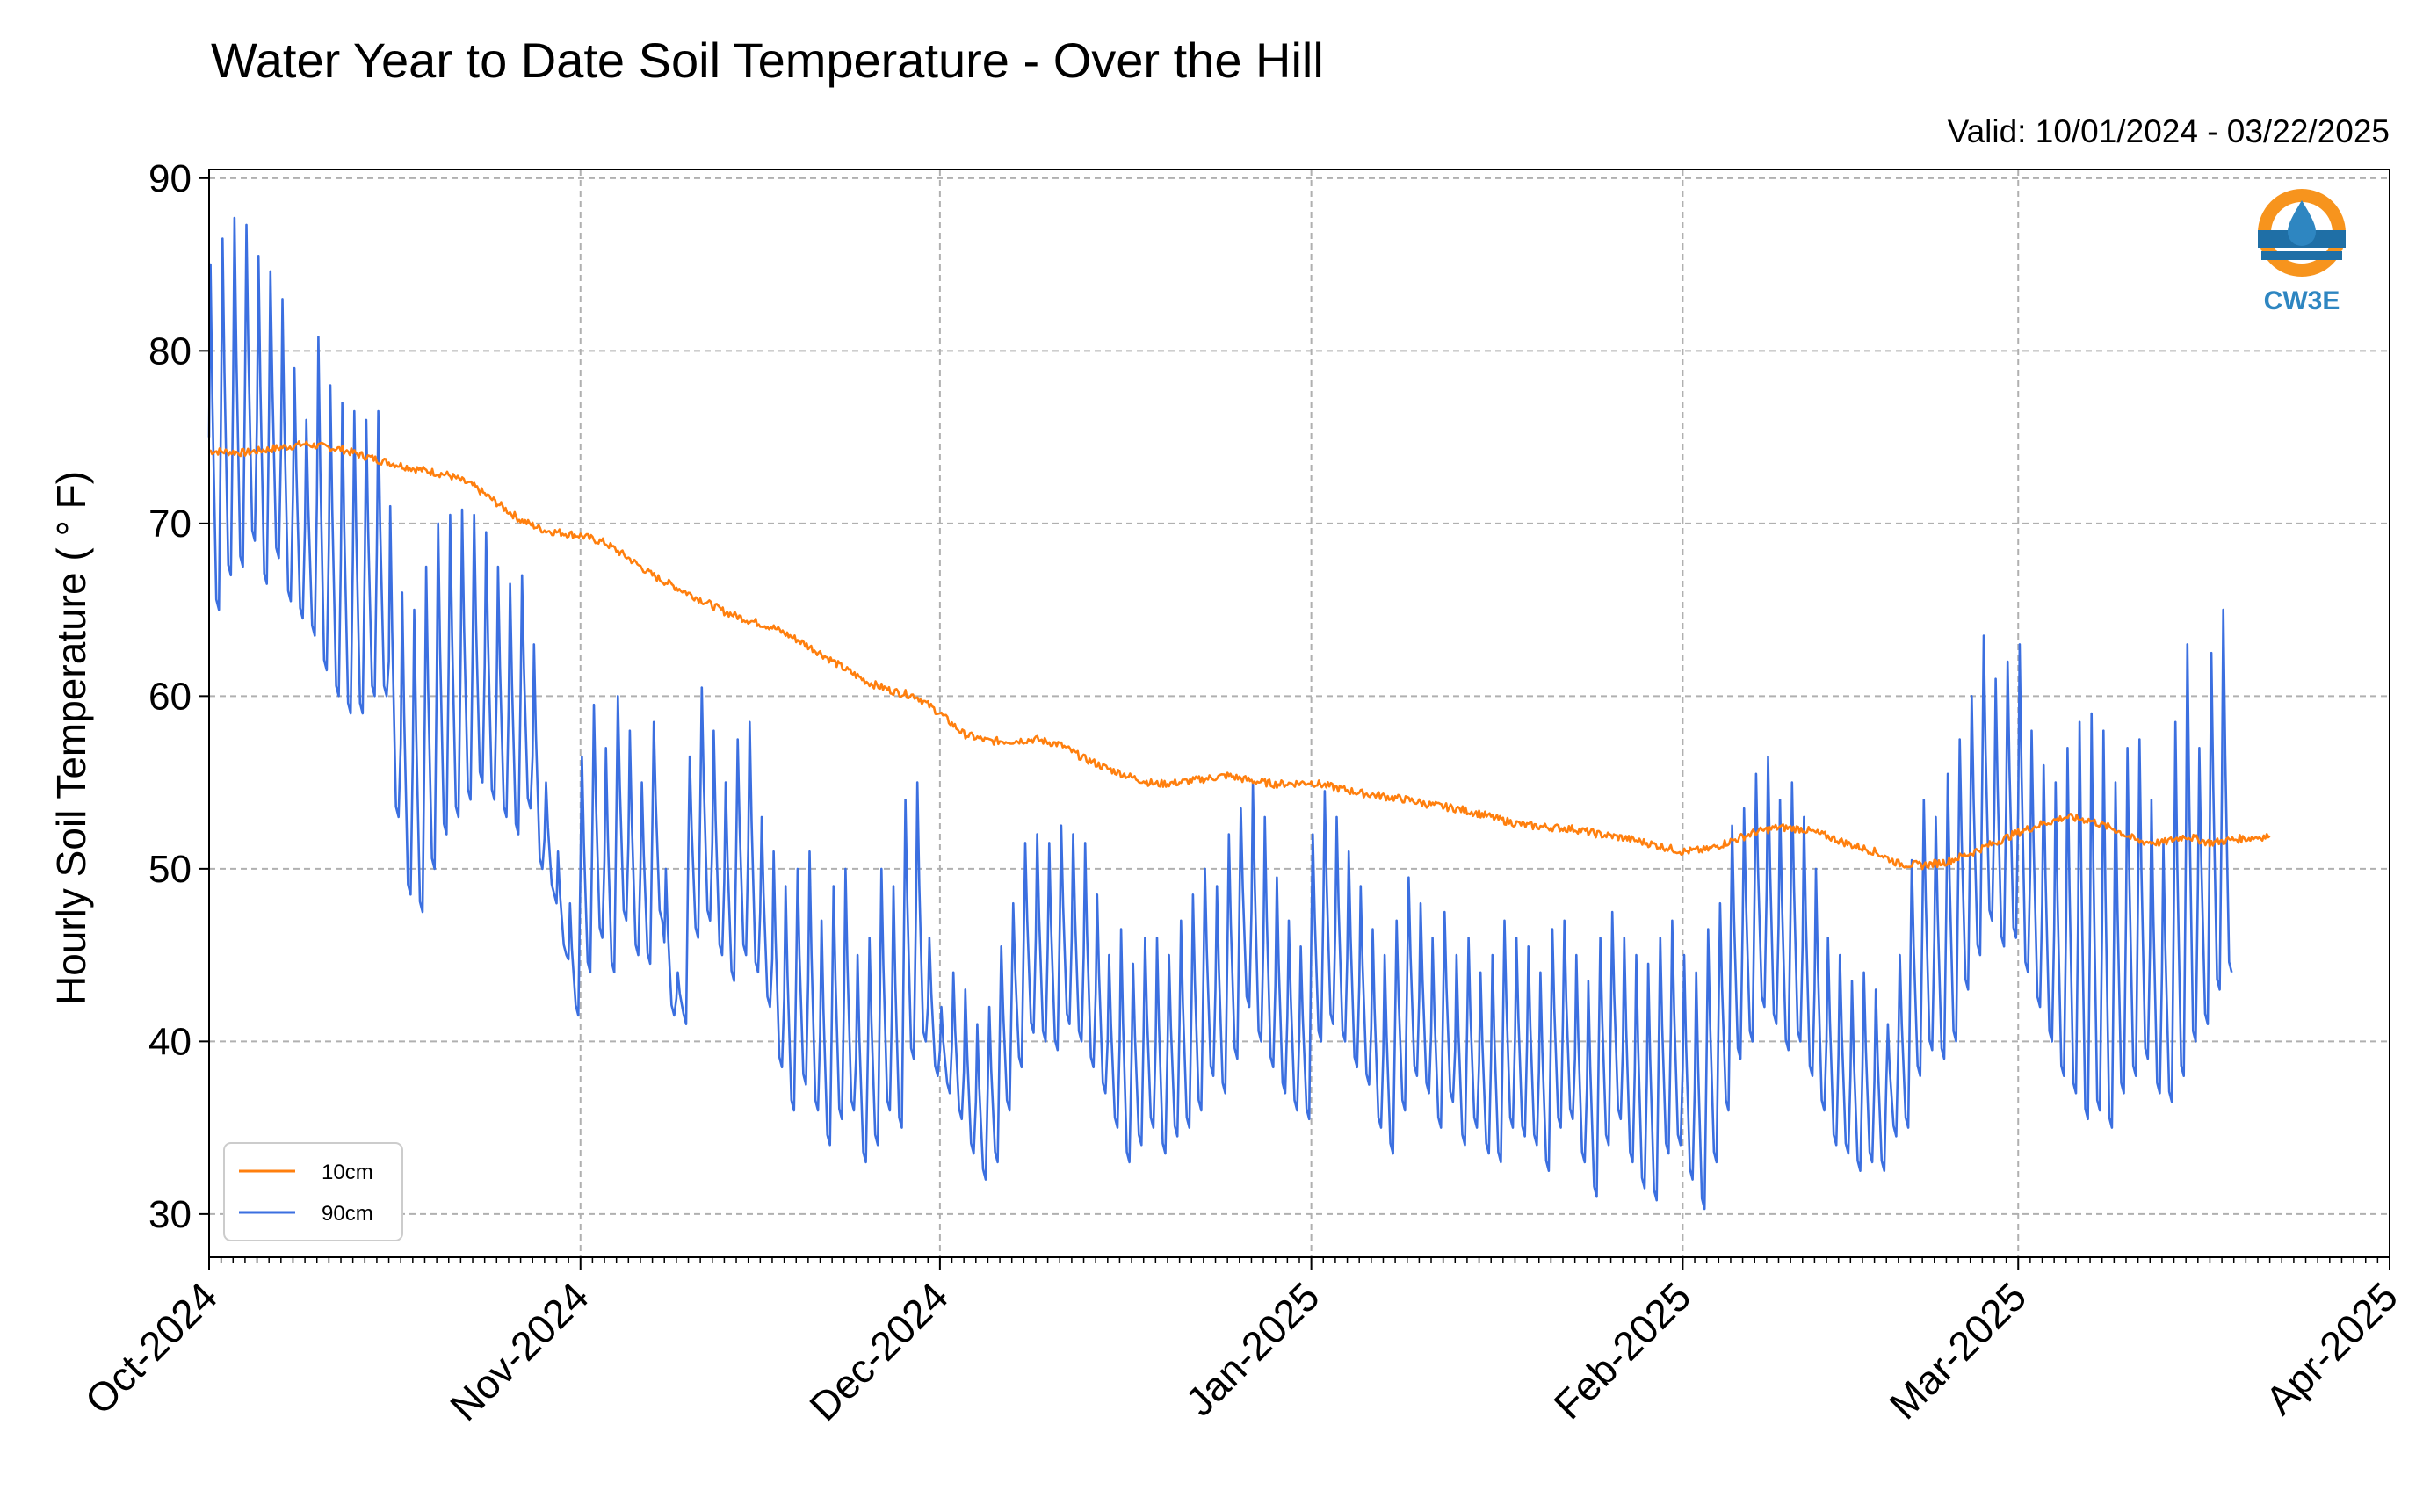  I want to click on y-axis: 30 40 50 60 70 80 90, so click(178, 696).